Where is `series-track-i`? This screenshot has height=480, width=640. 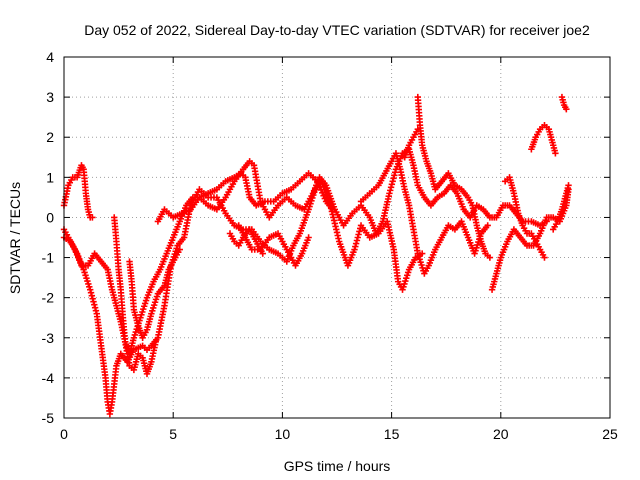 series-track-i is located at coordinates (424, 213).